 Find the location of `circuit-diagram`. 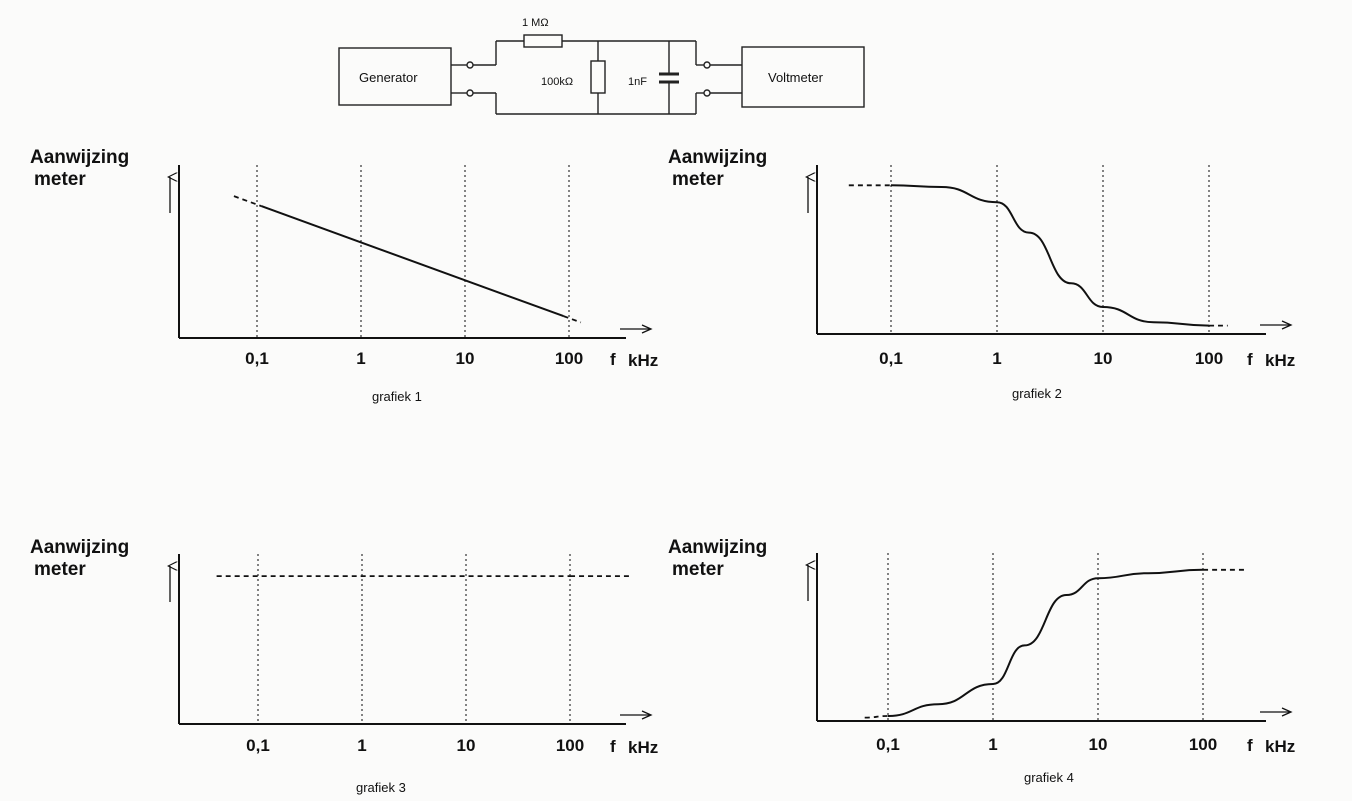

circuit-diagram is located at coordinates (601, 74).